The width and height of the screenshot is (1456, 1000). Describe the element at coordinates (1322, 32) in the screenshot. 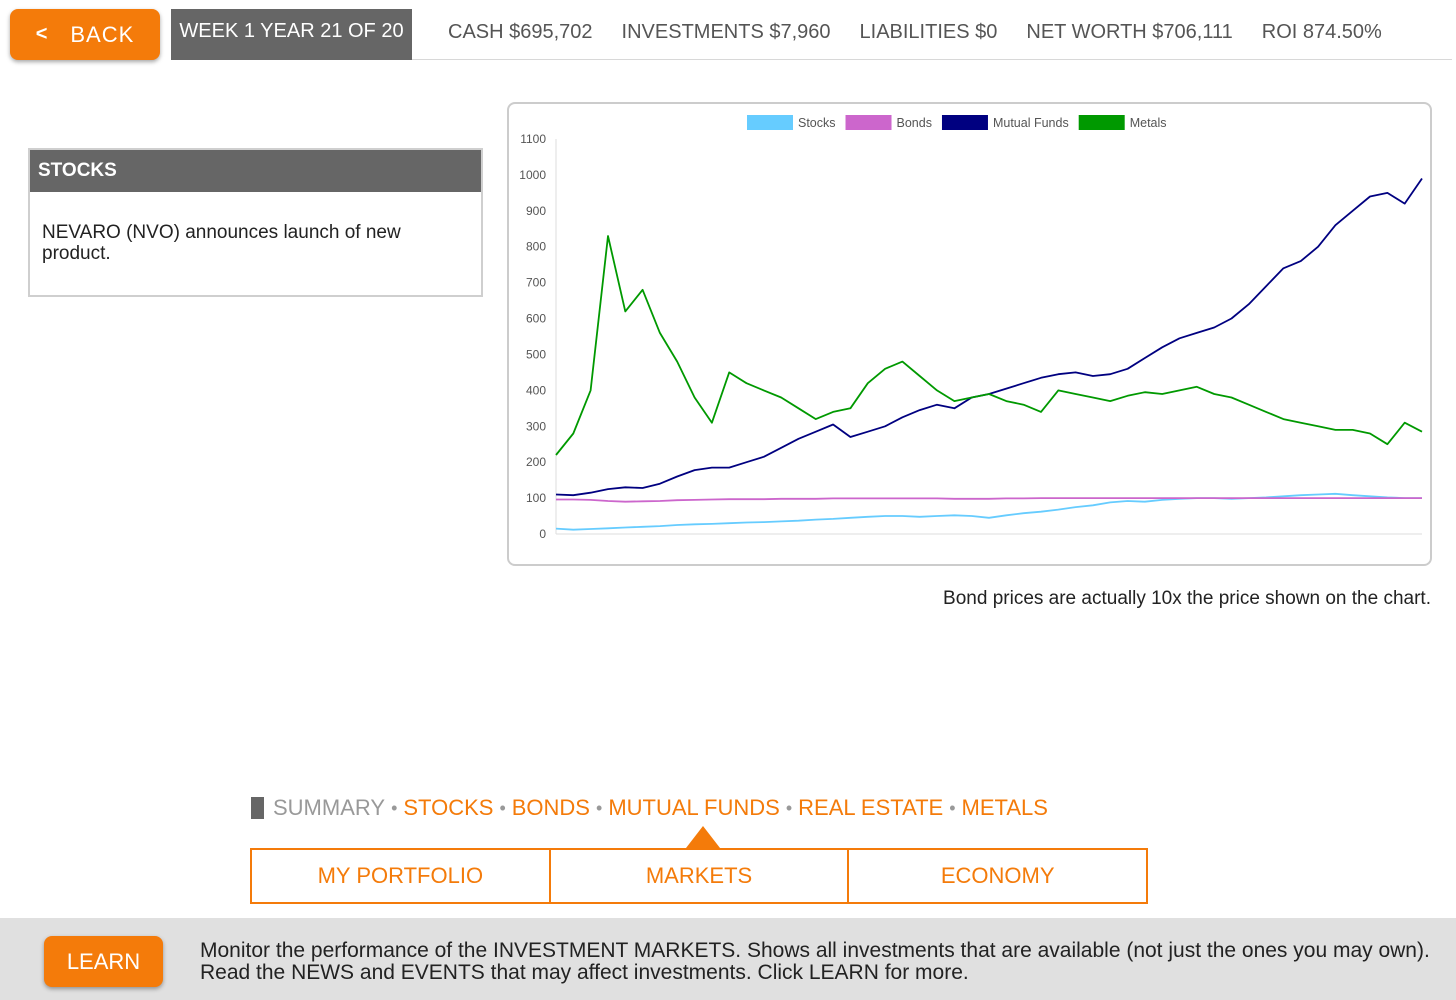

I see `roi-stat: ROI 874.50%` at that location.